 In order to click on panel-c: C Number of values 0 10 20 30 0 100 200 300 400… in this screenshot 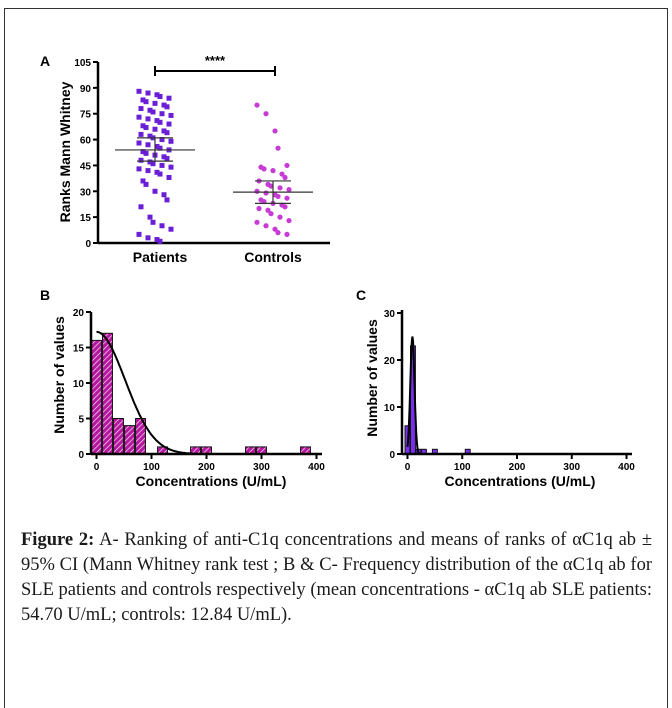, I will do `click(495, 388)`.